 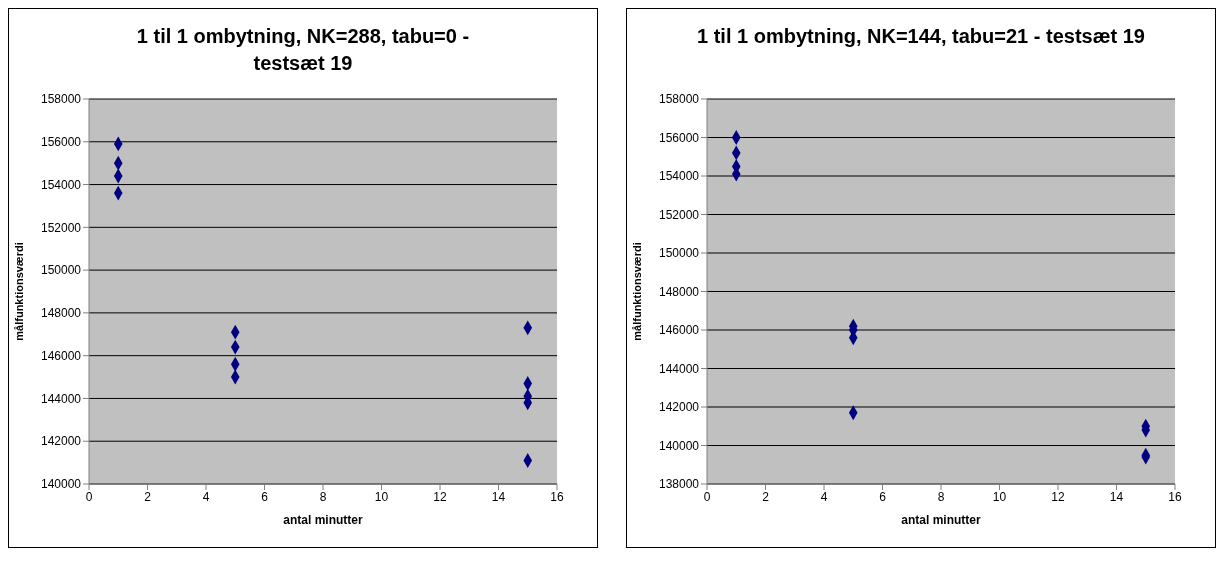 I want to click on chart-title: 1 til 1 ombytning, NK=288, tabu=0 - testsæt 19, so click(x=303, y=50).